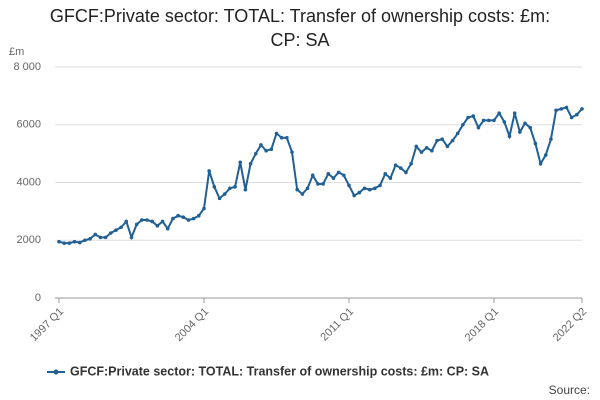 The image size is (600, 400). Describe the element at coordinates (38, 298) in the screenshot. I see `y-tick-label: 0` at that location.